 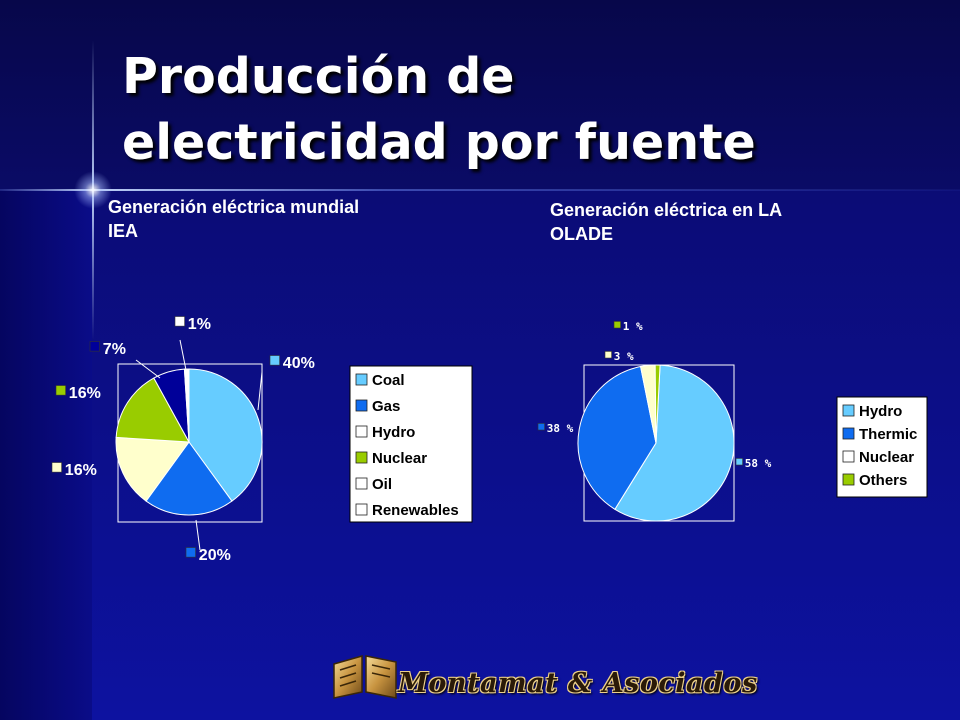 I want to click on book-logo-icon, so click(x=365, y=677).